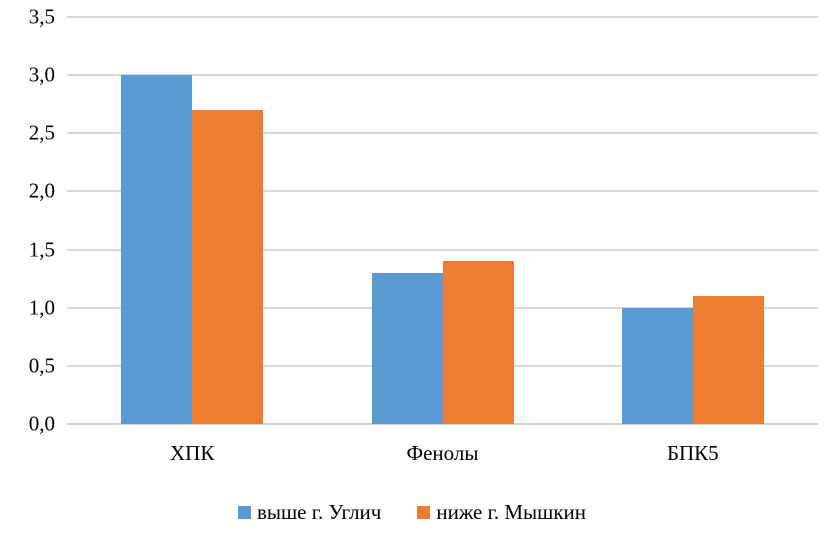  I want to click on legend-label: ниже г. Мышкин, so click(511, 512).